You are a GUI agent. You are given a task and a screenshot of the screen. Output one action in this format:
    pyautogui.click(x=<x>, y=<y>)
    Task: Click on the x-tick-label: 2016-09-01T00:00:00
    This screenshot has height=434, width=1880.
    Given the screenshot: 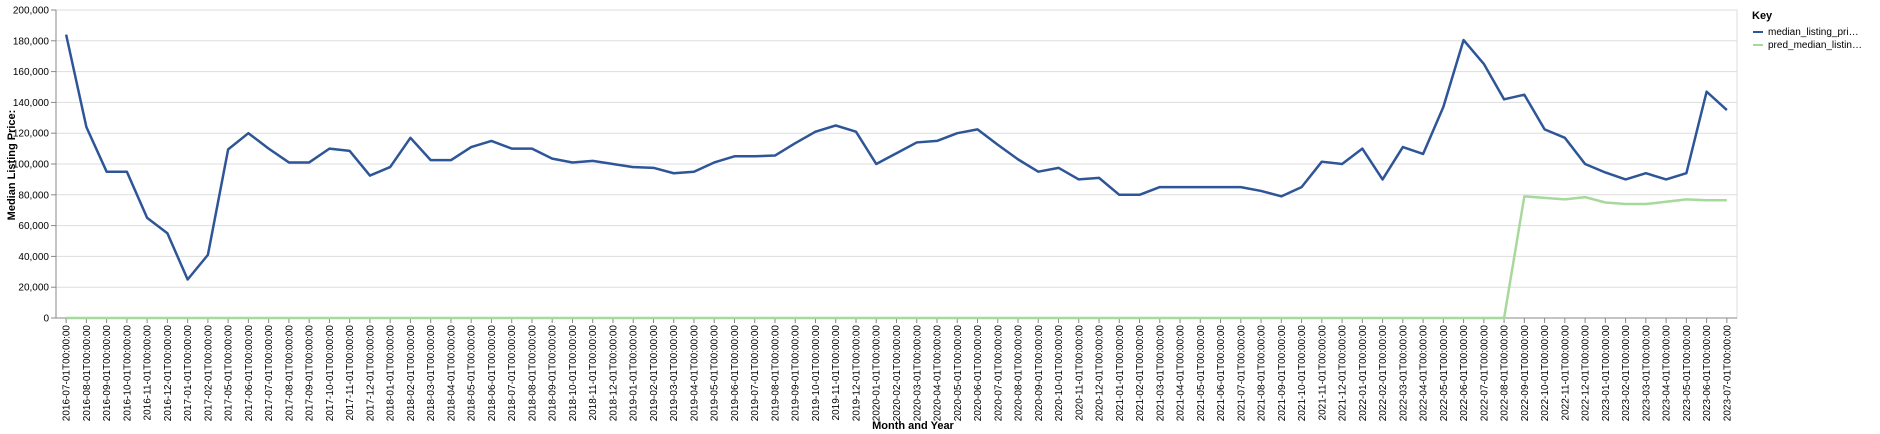 What is the action you would take?
    pyautogui.click(x=107, y=373)
    